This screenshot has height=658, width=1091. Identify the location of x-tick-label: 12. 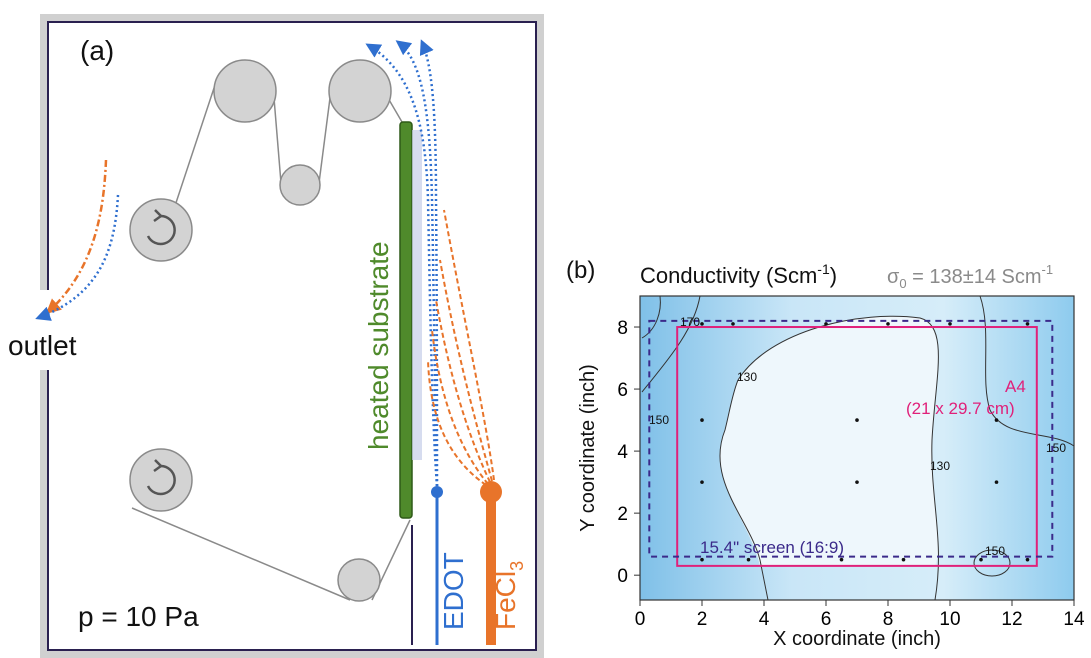
(1011, 619).